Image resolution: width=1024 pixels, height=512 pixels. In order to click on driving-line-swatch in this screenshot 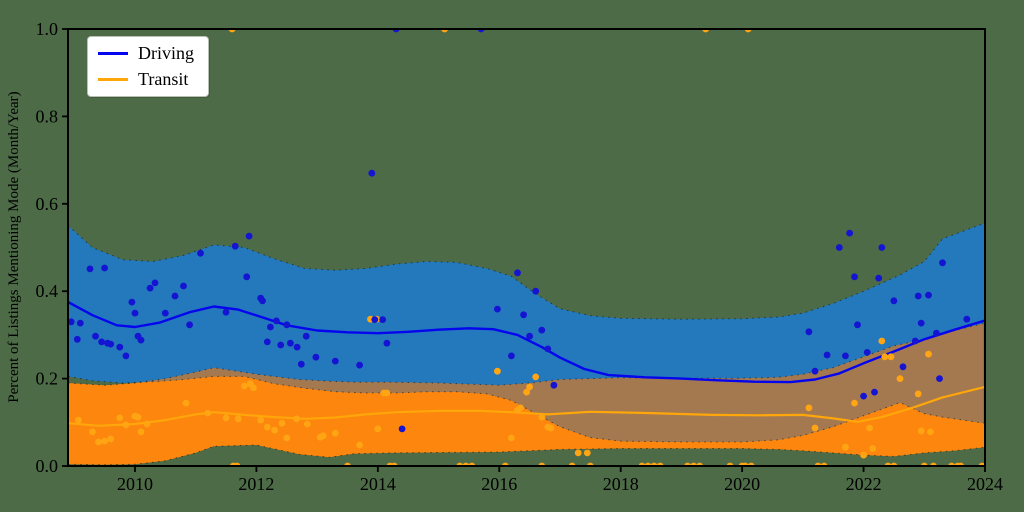, I will do `click(113, 53)`.